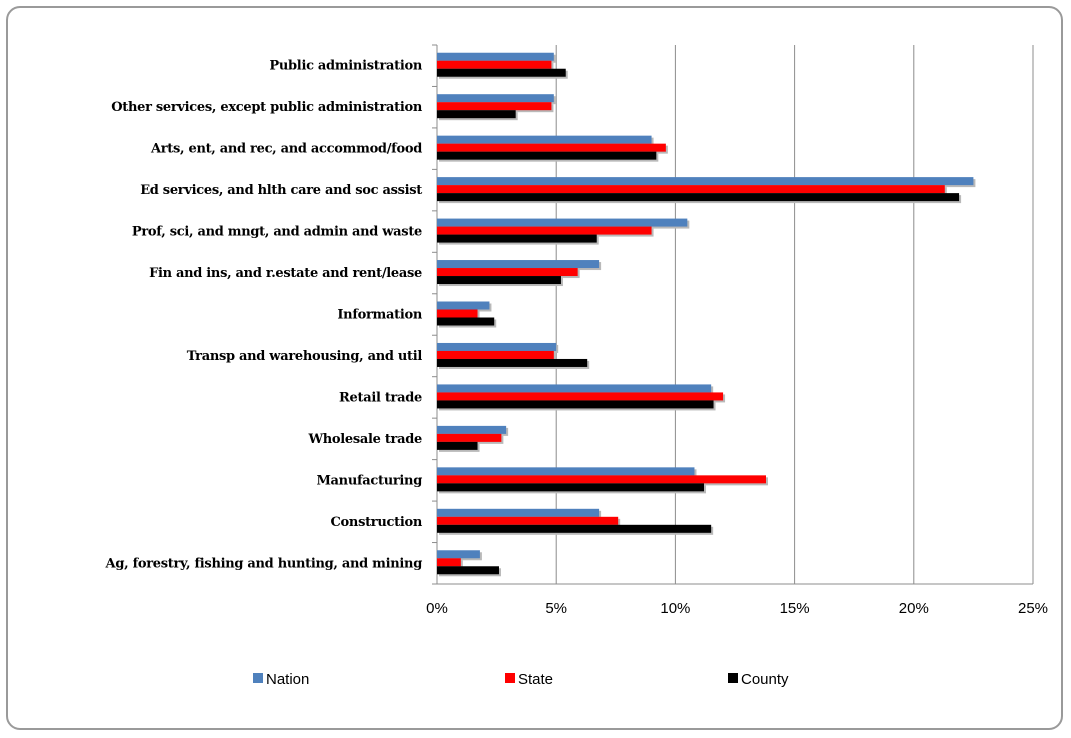 Image resolution: width=1071 pixels, height=738 pixels. I want to click on legend-swatch-nation, so click(258, 678).